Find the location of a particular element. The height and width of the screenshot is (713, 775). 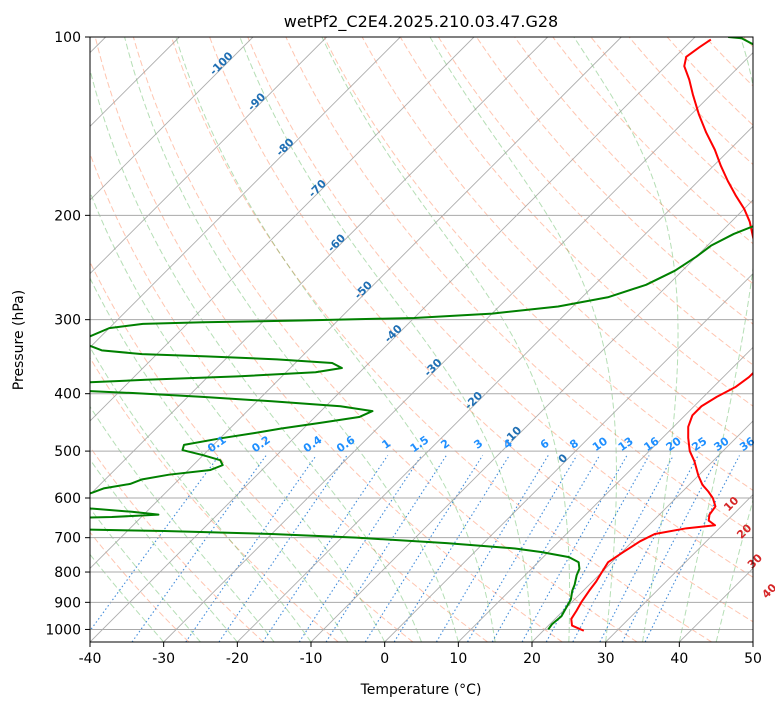

y-tick-label: 700 is located at coordinates (67, 539).